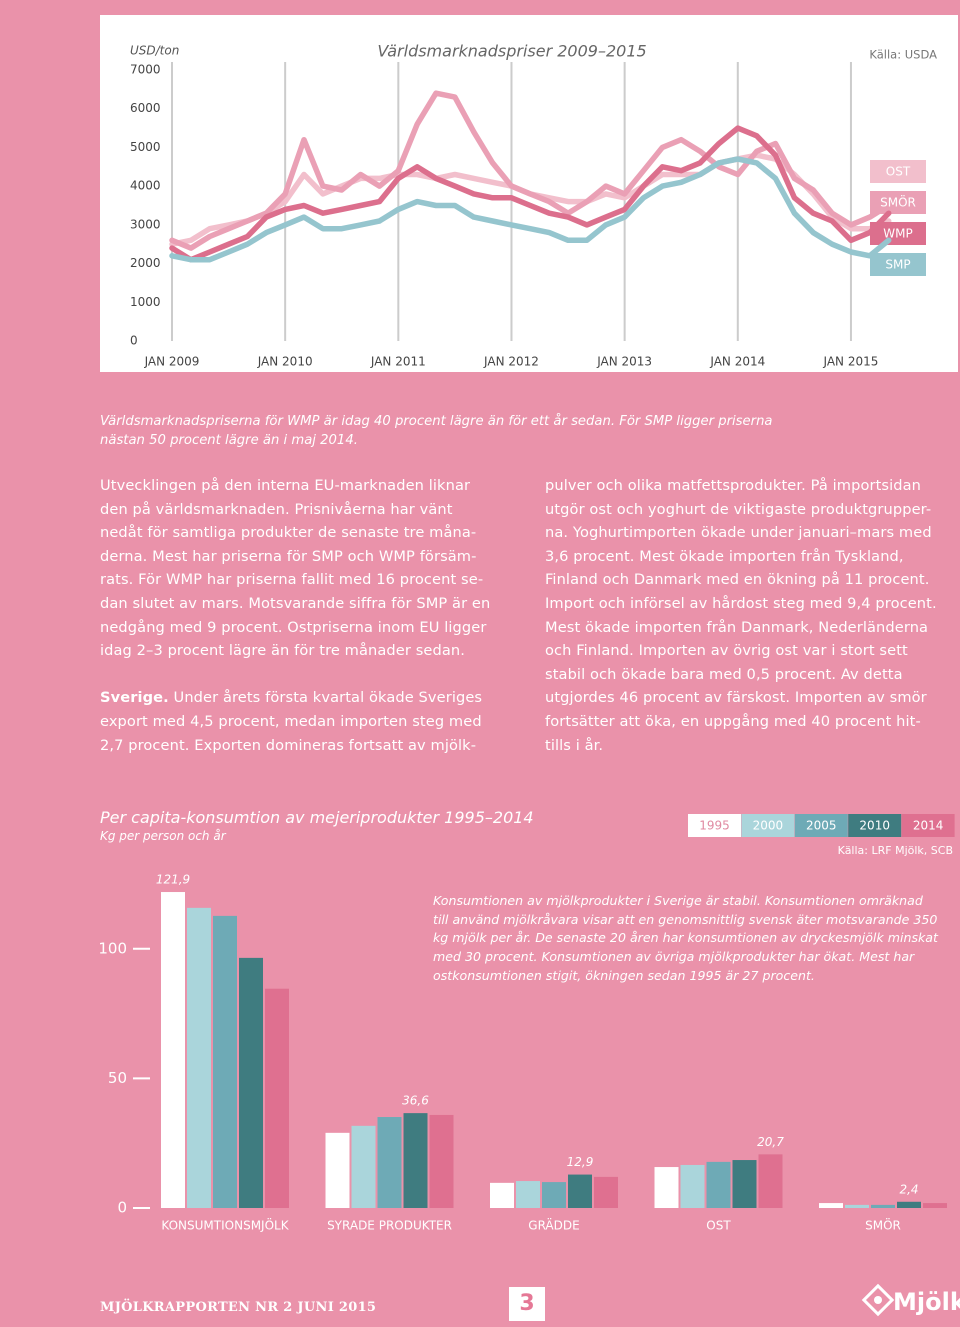  I want to click on body-line: tills i år., so click(574, 745).